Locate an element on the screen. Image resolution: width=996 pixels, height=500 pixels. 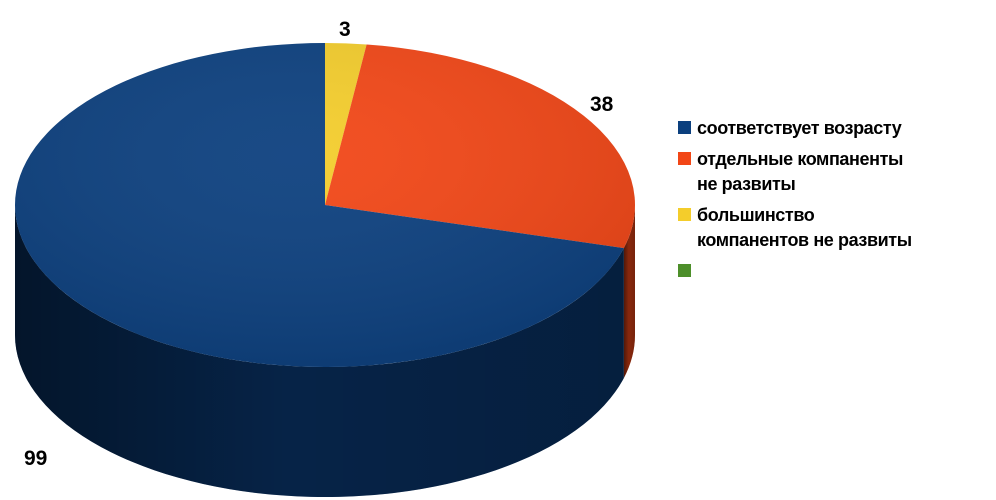
pie-slice-side-shading is located at coordinates (629, 292).